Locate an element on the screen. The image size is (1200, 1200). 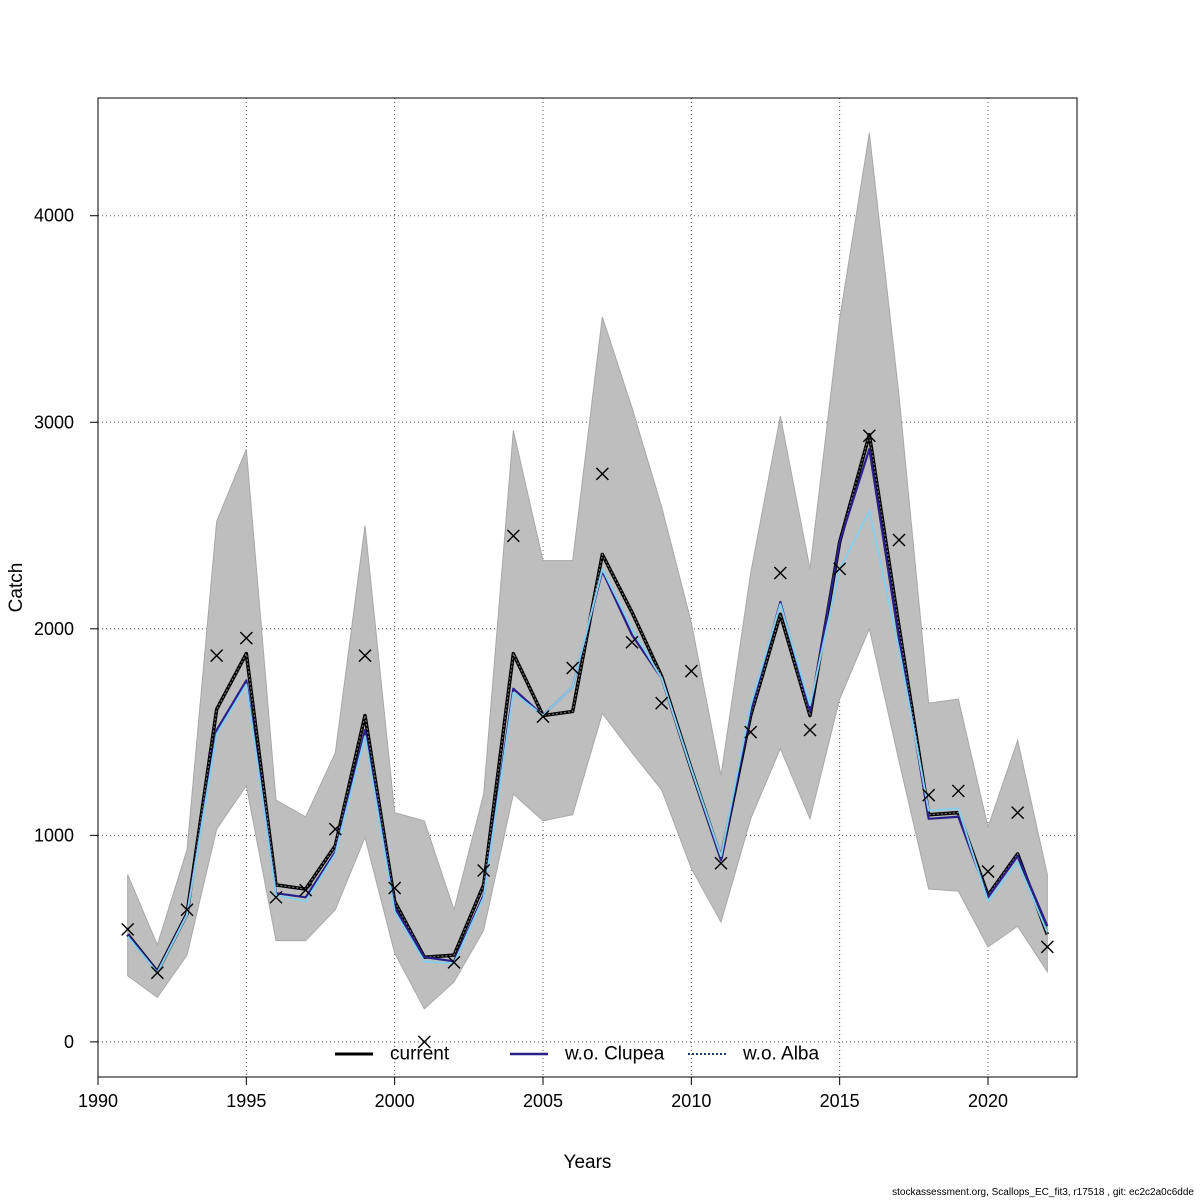
observation-point-2002 is located at coordinates (454, 962).